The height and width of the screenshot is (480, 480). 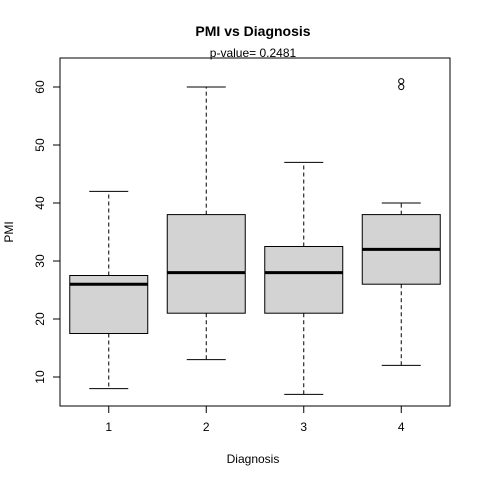 I want to click on y-axis: 10 20 30 40 50 60, so click(x=47, y=232).